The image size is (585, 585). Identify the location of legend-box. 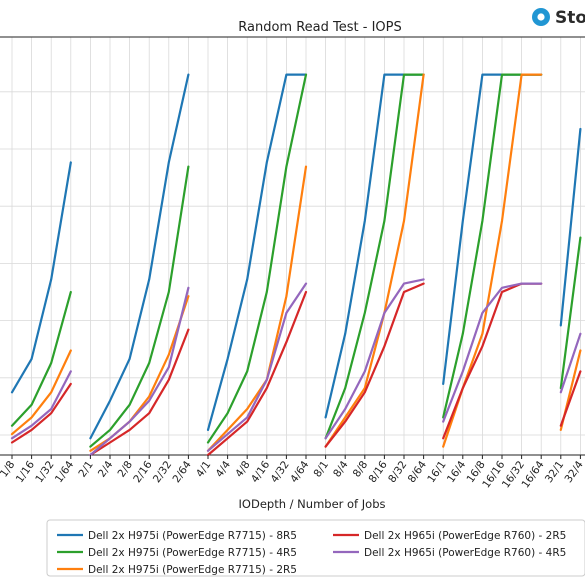
(315, 548).